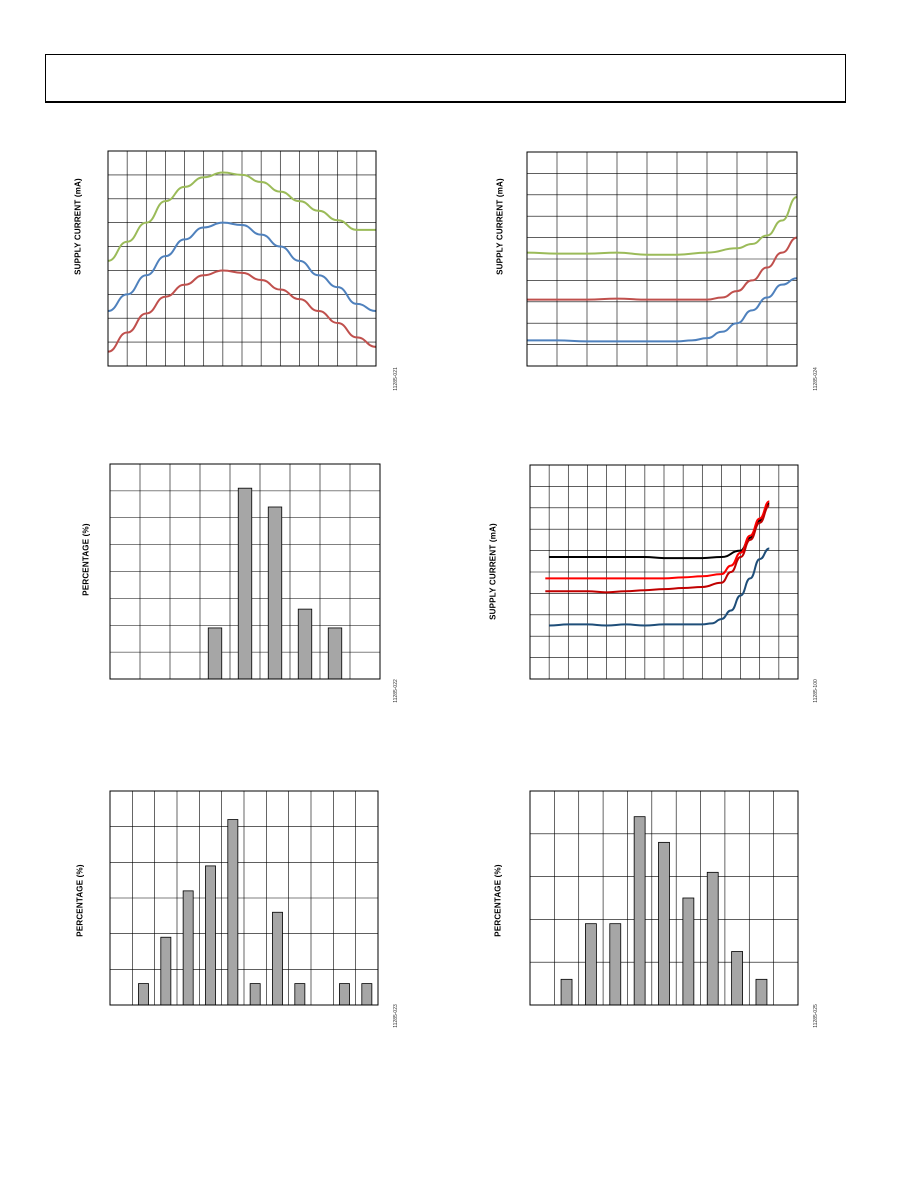 The image size is (918, 1188). I want to click on chart-percentage-1: PERCENTAGE (%) 11285-022, so click(229, 585).